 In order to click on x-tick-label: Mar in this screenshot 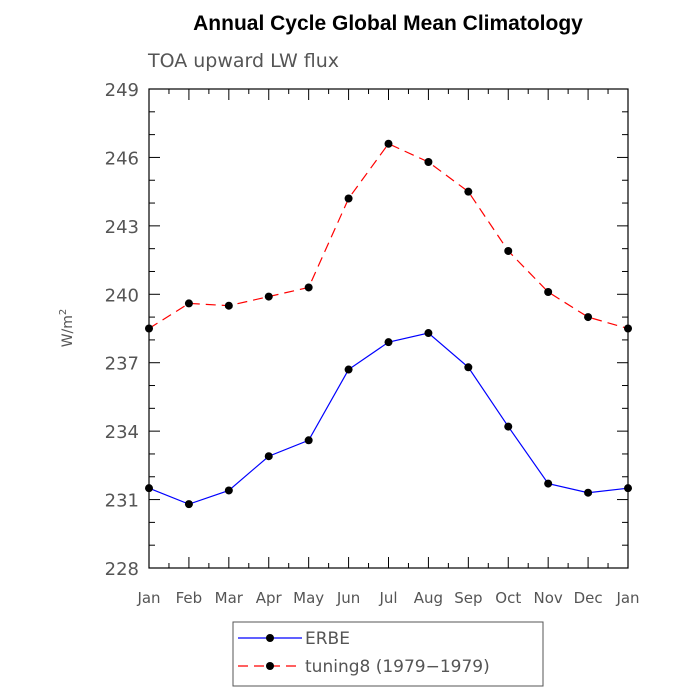, I will do `click(229, 598)`.